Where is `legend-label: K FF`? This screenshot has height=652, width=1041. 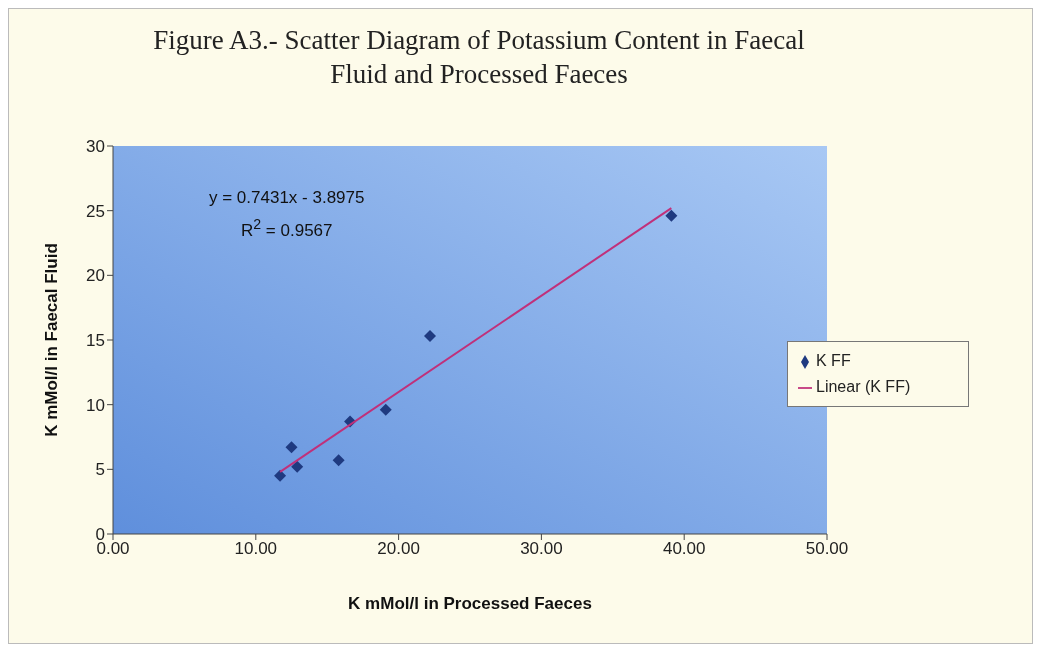 legend-label: K FF is located at coordinates (833, 360).